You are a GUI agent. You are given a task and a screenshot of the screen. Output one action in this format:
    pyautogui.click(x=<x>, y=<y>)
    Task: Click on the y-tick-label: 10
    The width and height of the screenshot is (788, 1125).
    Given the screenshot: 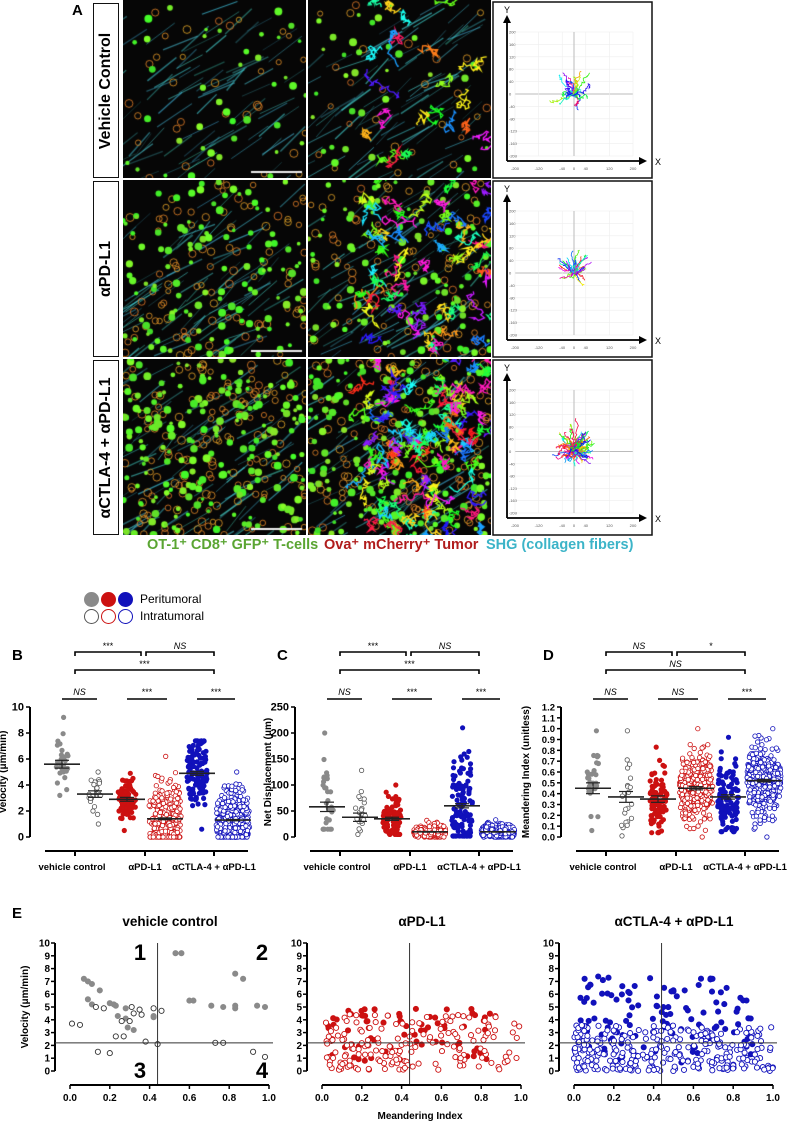 What is the action you would take?
    pyautogui.click(x=297, y=944)
    